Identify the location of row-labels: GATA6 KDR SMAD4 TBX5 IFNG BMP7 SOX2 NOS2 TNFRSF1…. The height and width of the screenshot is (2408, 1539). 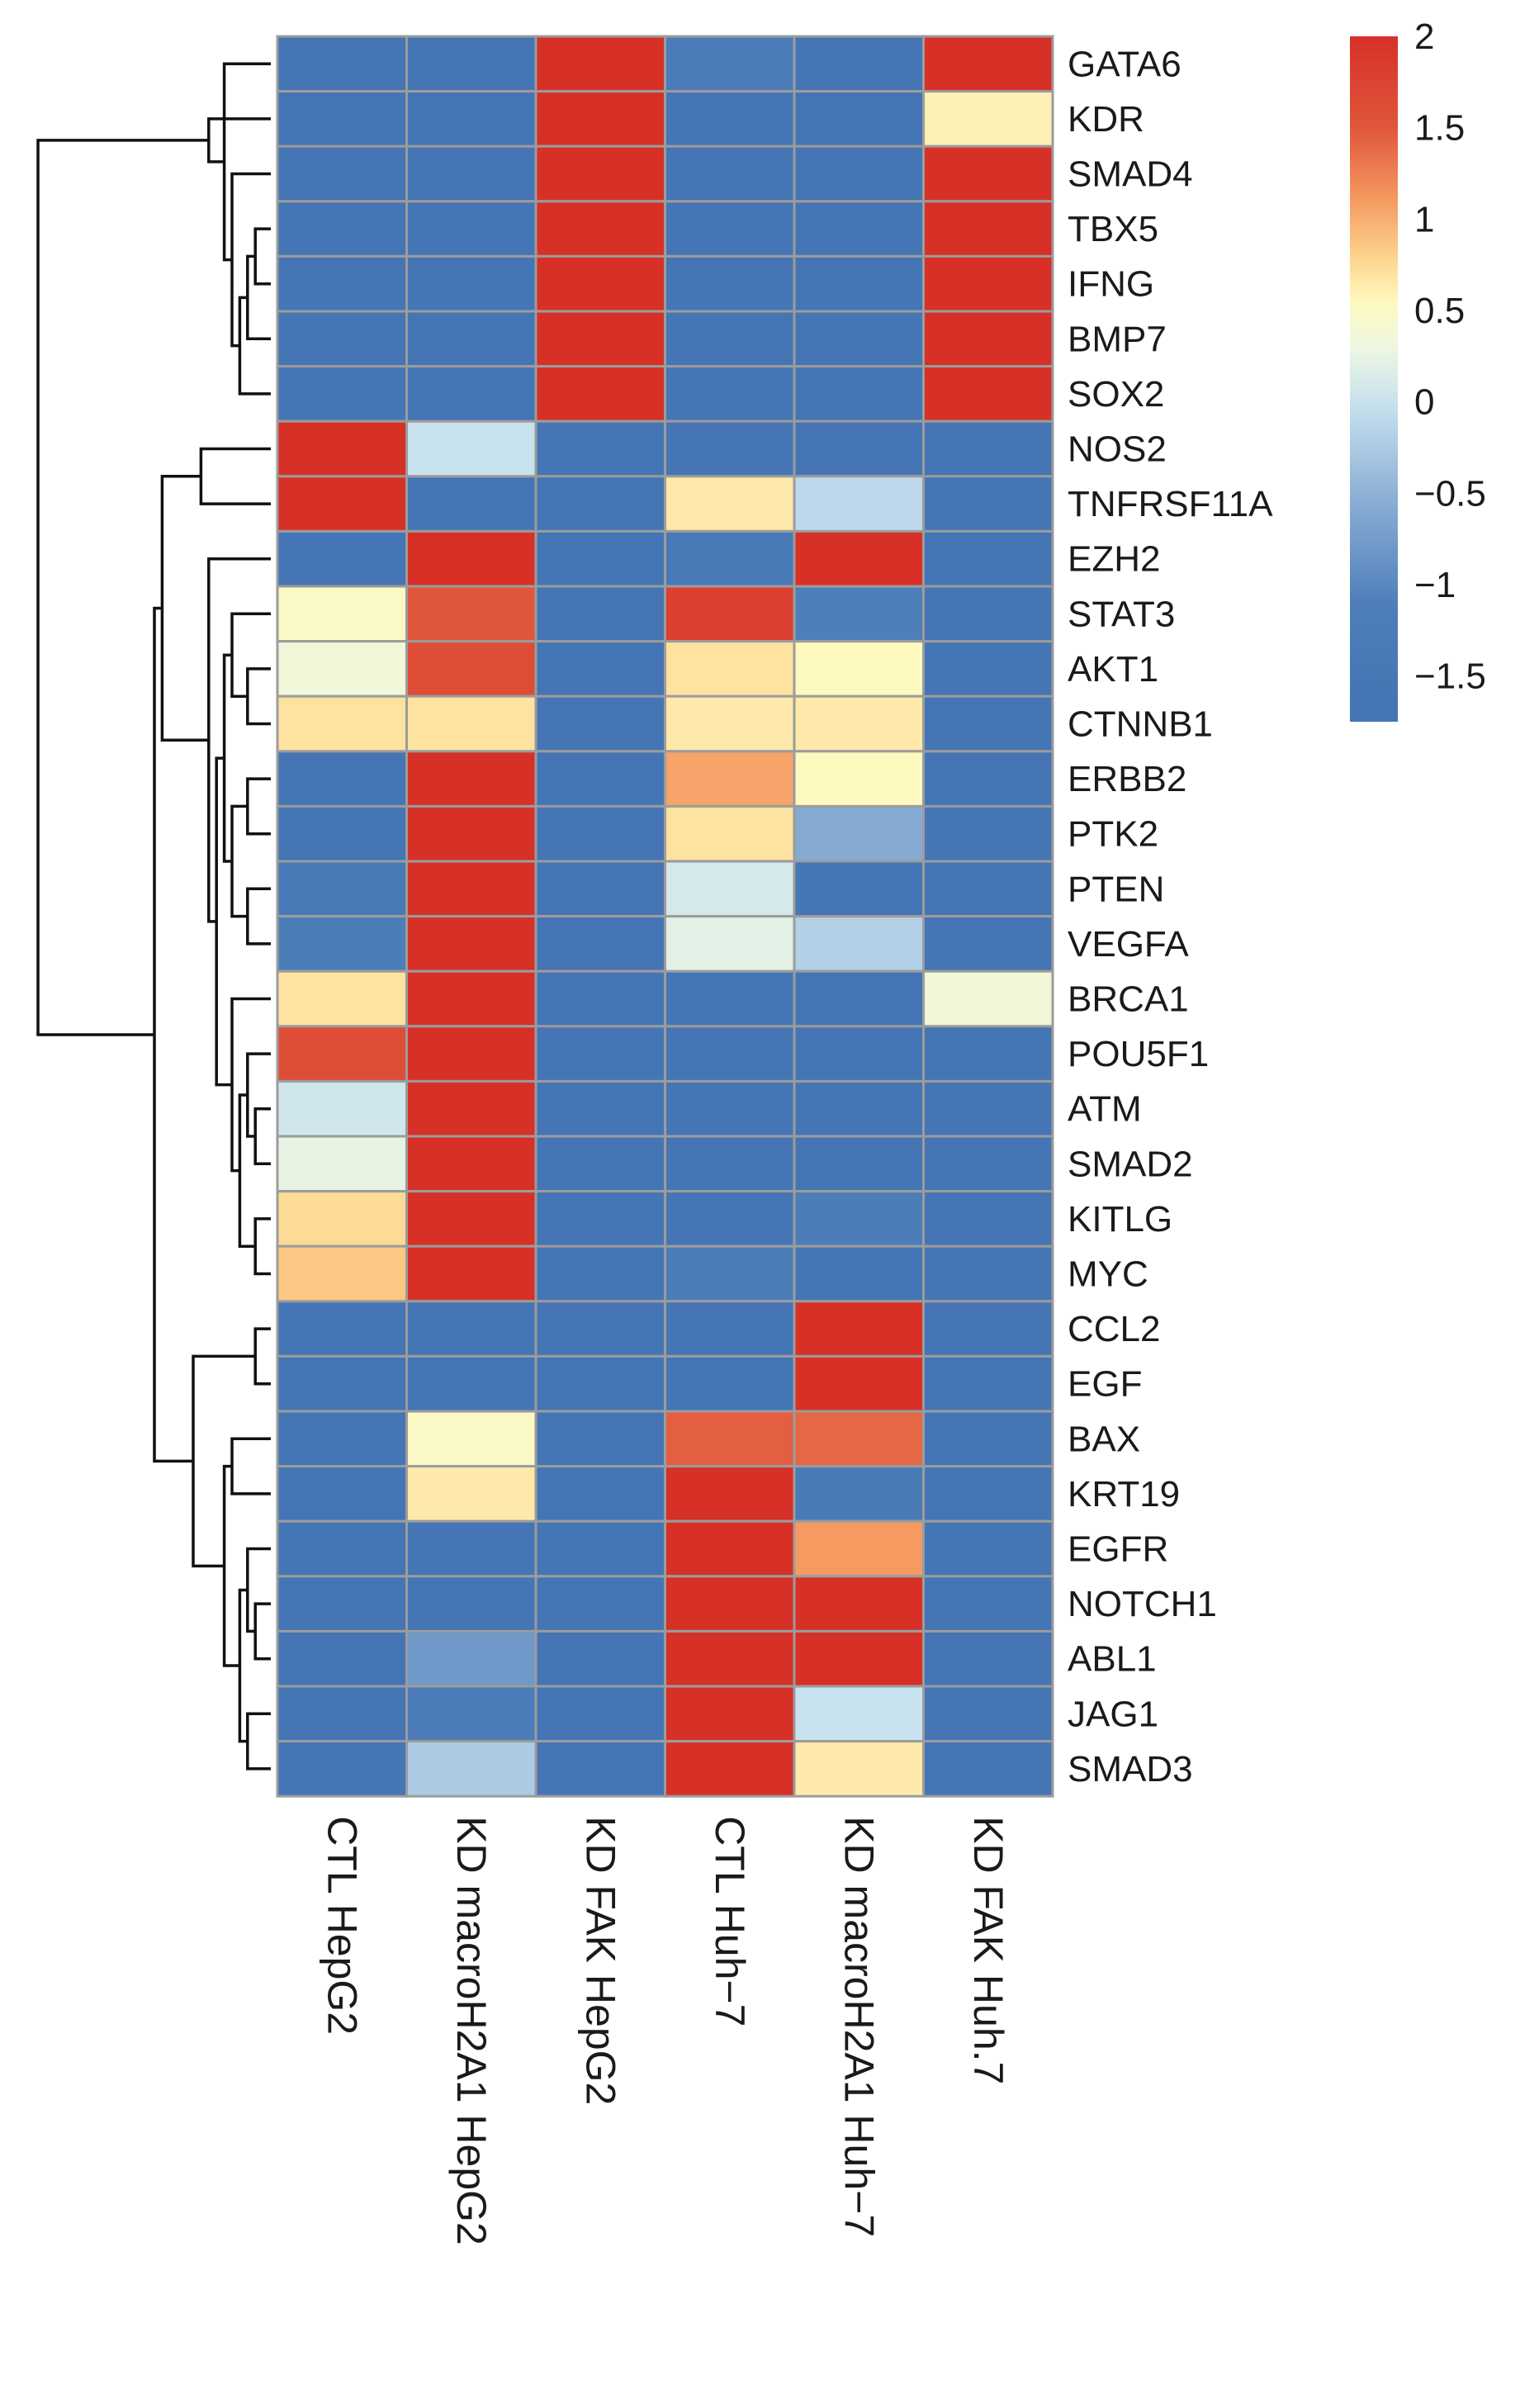
(1170, 917).